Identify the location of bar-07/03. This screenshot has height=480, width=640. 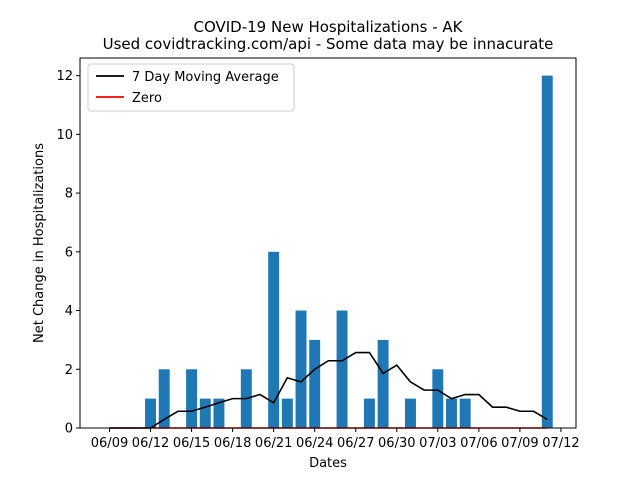
(438, 398).